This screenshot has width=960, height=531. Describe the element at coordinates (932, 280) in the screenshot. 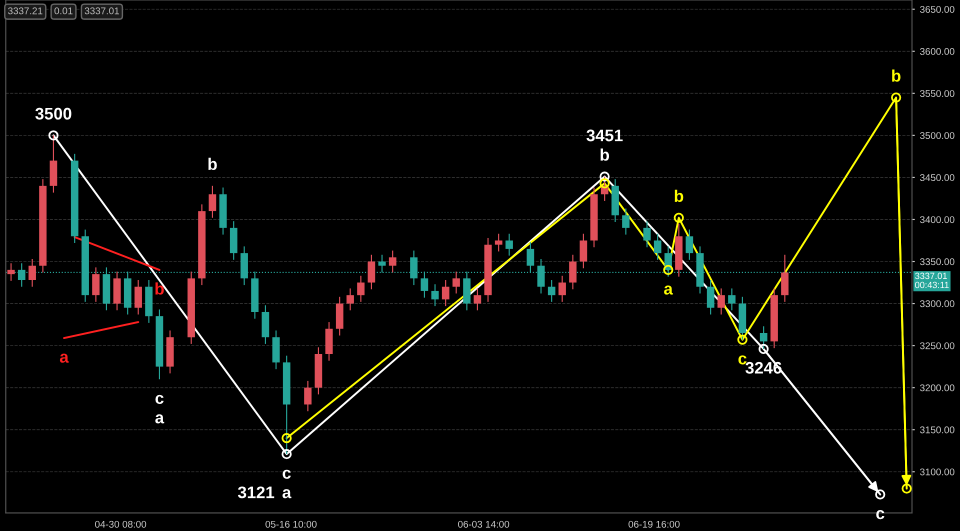

I see `ref-line-label: 3337.01 00:43:11` at that location.